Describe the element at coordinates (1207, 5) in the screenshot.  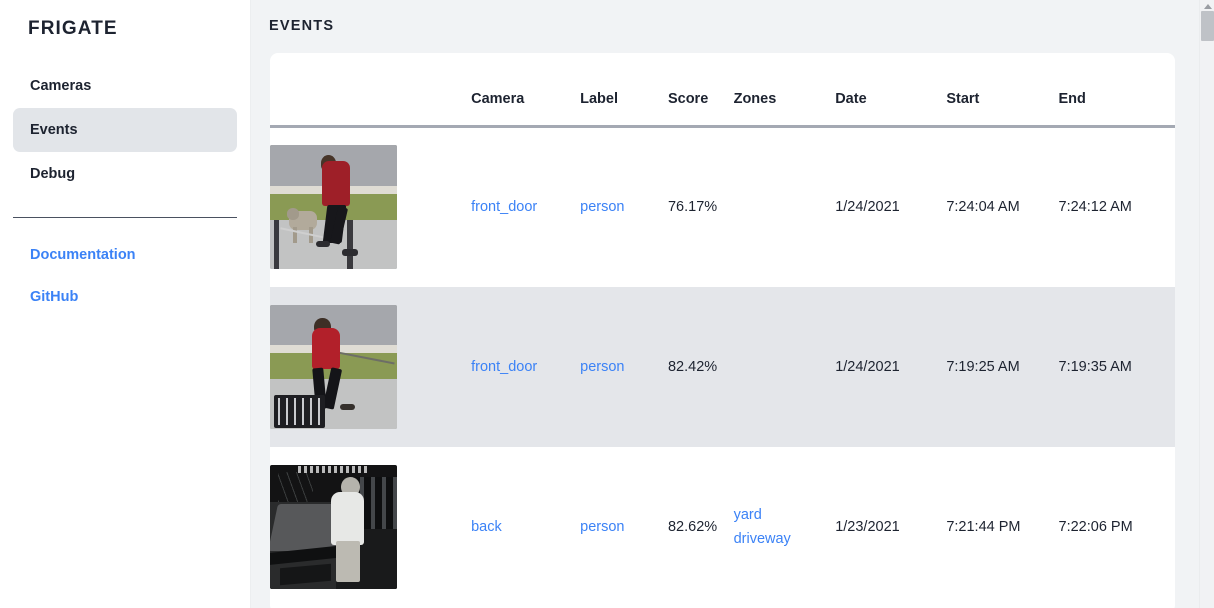
I see `caret-up-icon` at that location.